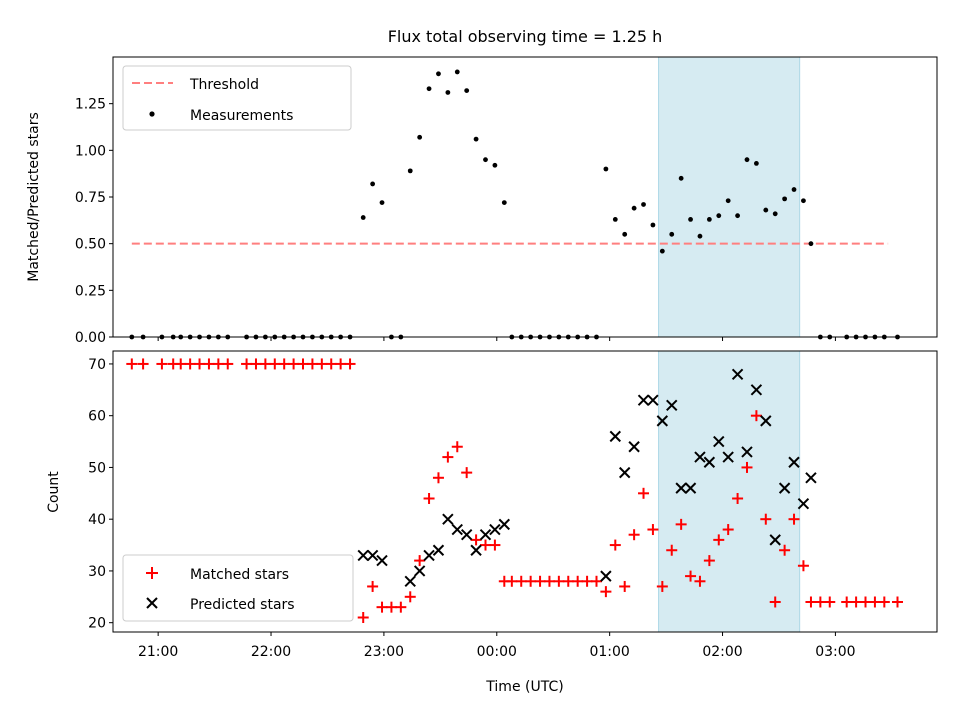  What do you see at coordinates (97, 572) in the screenshot?
I see `y-tick-label: 30` at bounding box center [97, 572].